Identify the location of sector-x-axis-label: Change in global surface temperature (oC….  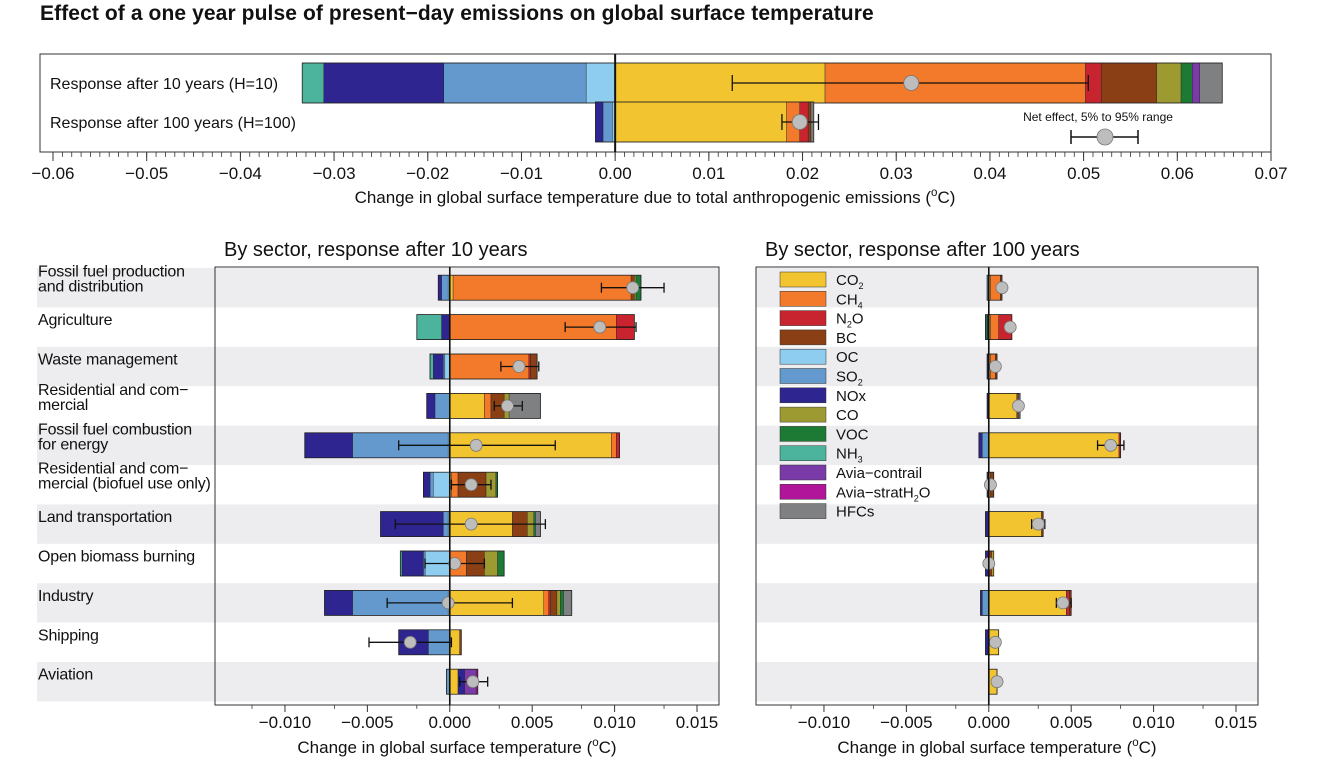
(456, 747).